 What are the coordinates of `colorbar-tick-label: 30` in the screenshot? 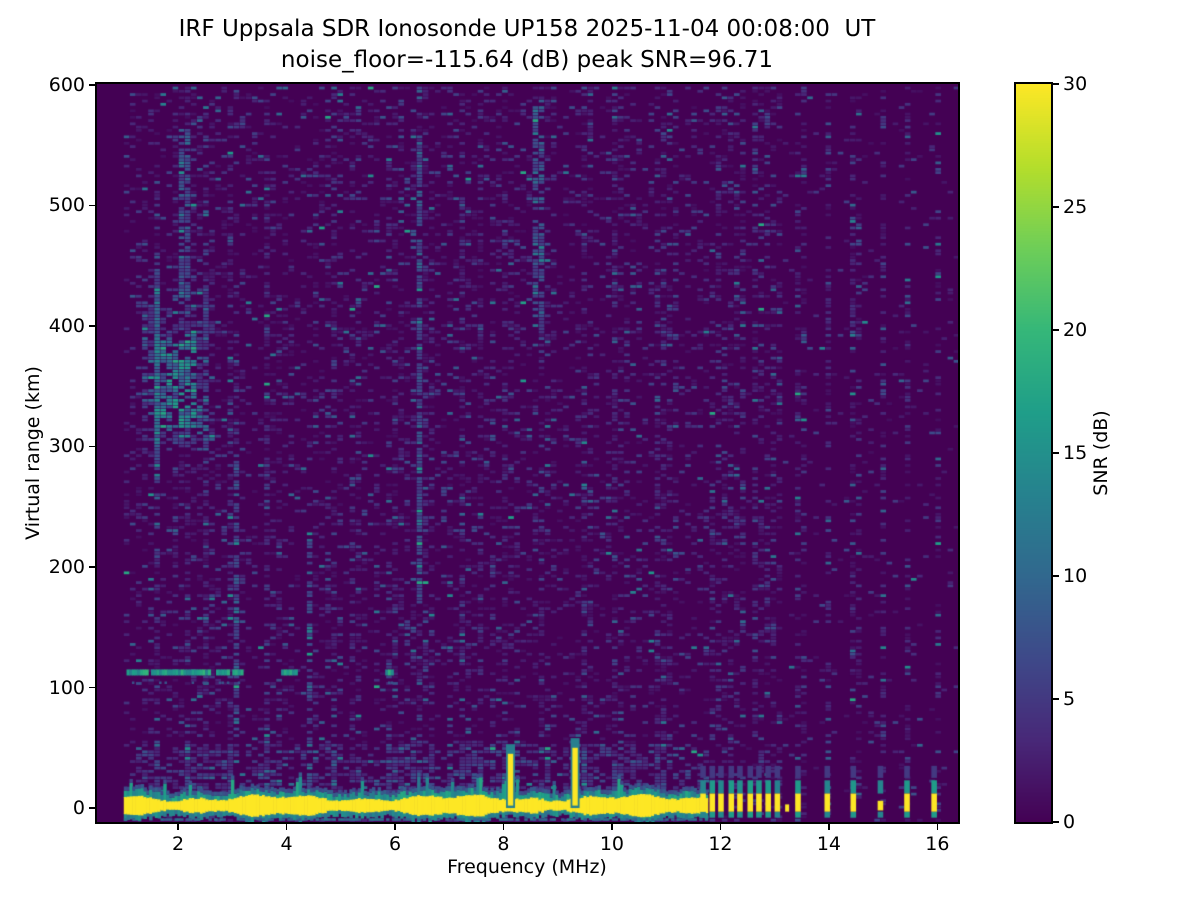 It's located at (1075, 84).